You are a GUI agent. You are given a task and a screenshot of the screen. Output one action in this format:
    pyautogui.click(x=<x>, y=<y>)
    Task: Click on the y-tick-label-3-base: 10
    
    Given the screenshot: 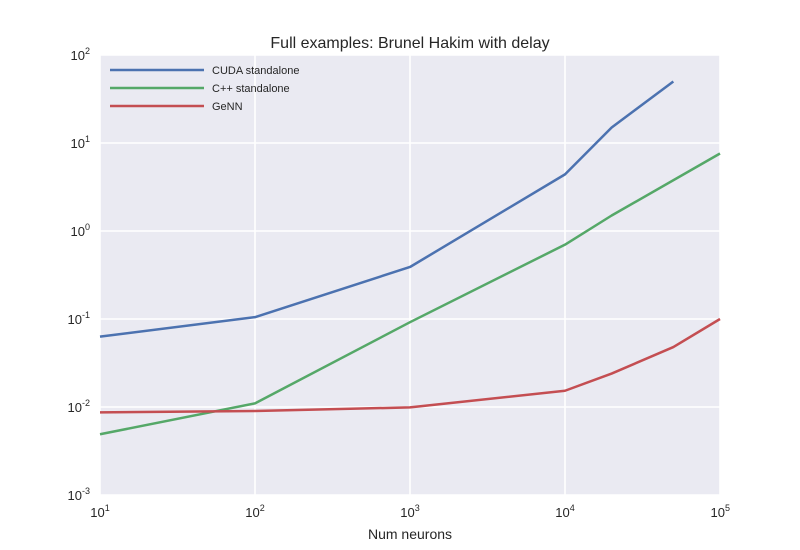 What is the action you would take?
    pyautogui.click(x=78, y=231)
    